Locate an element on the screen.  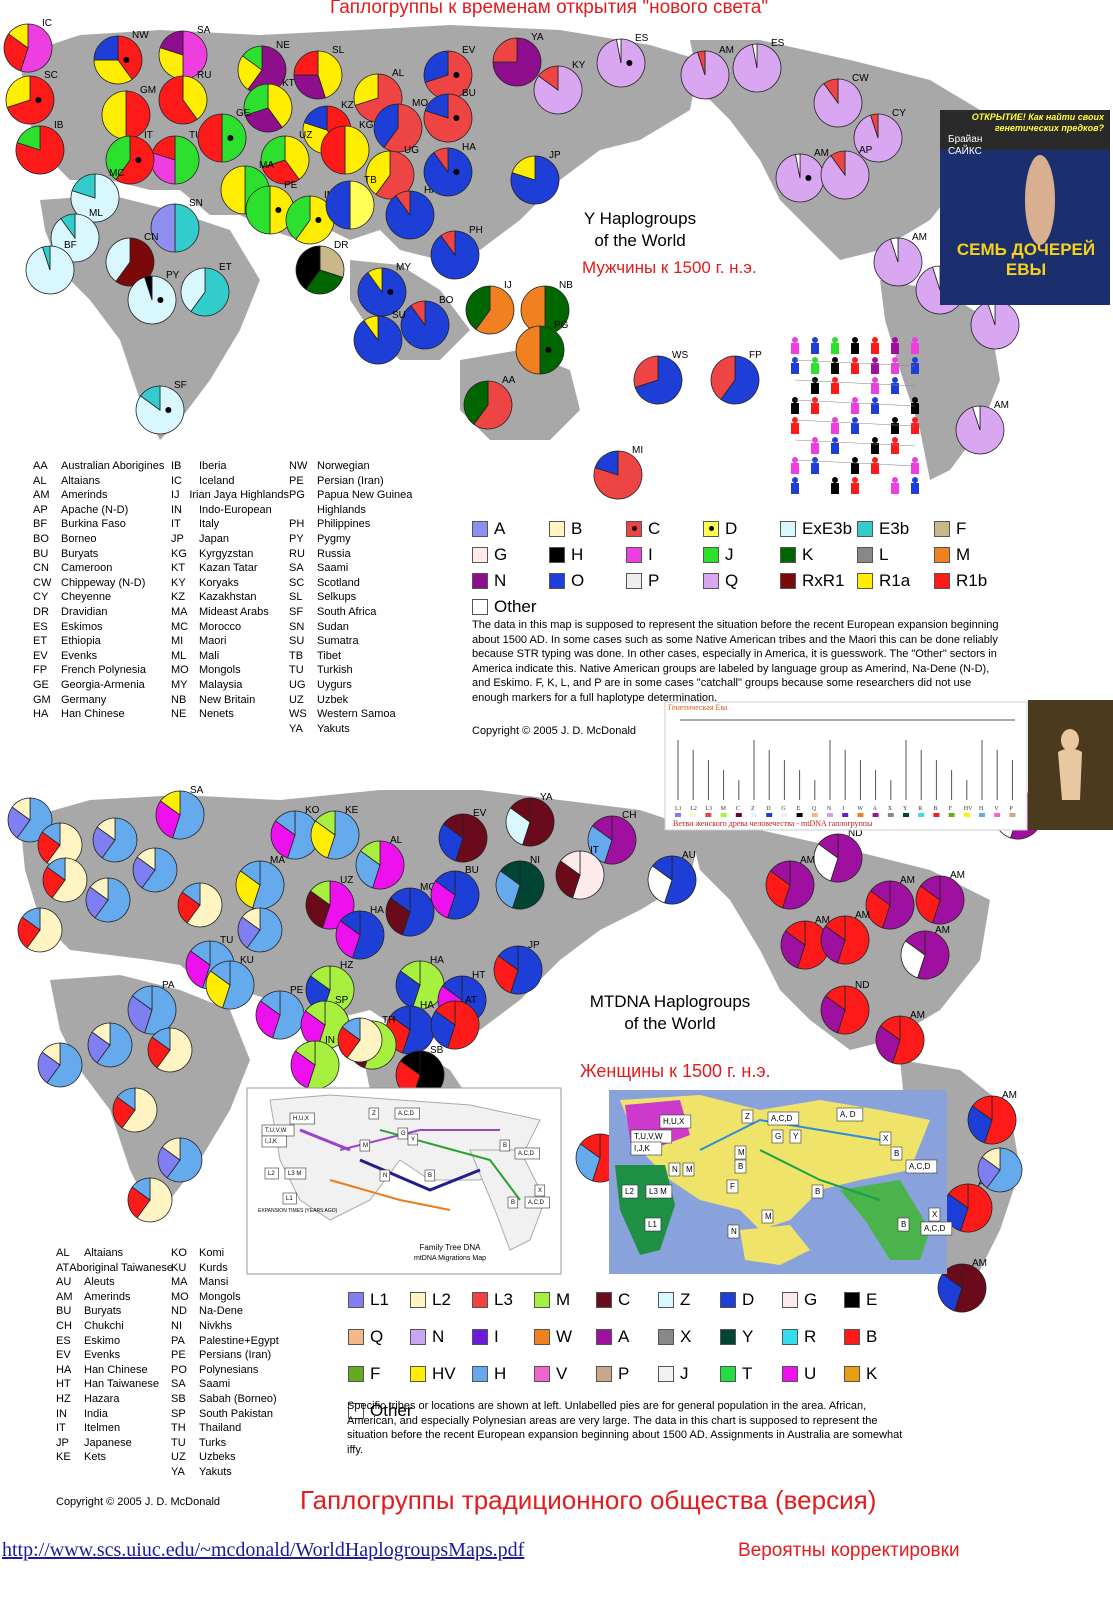
y-abbreviation-name: Georgia-Armenia is located at coordinates (103, 684).